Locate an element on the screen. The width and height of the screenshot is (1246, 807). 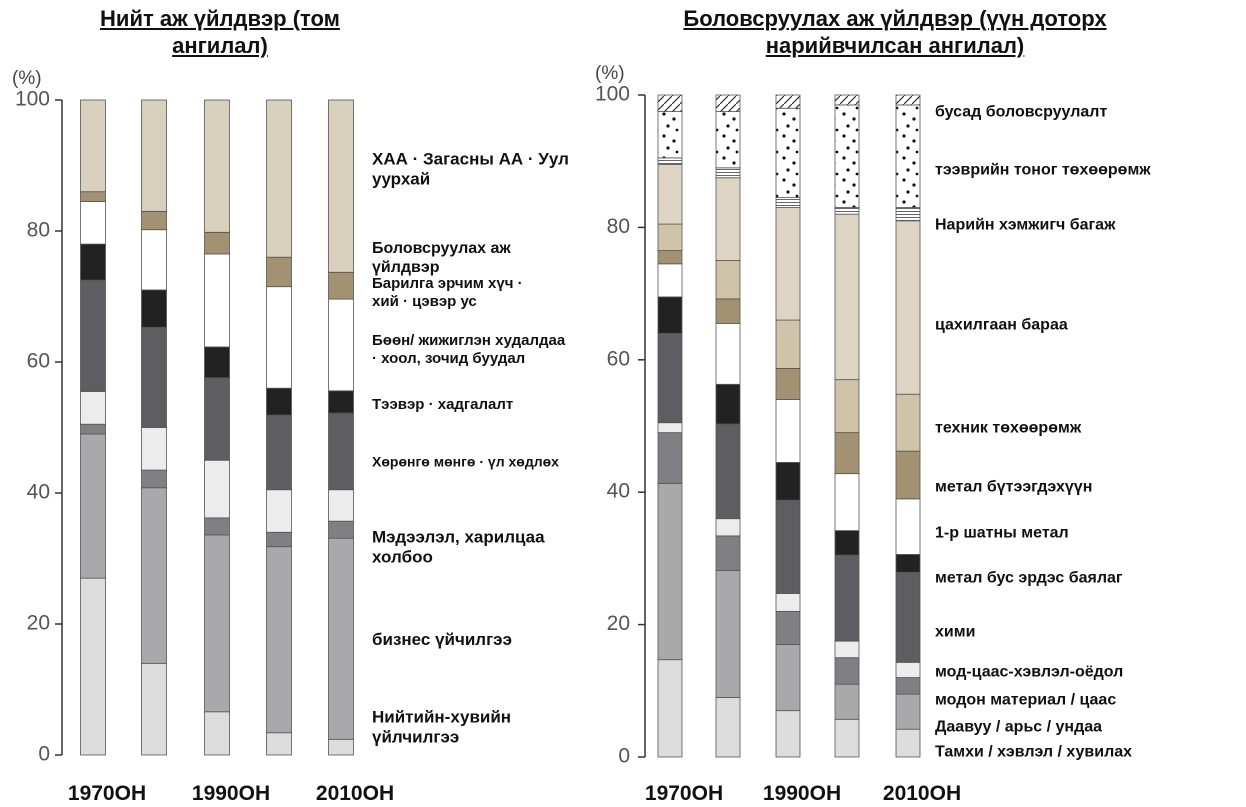
series-label: 1-р шатны метал is located at coordinates (1002, 533).